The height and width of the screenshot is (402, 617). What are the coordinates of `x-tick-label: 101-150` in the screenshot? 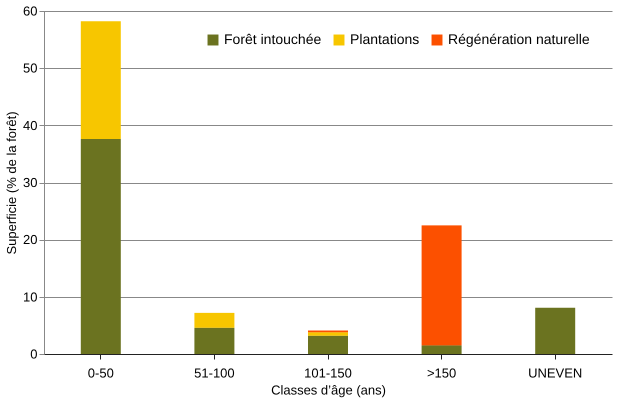 It's located at (328, 373).